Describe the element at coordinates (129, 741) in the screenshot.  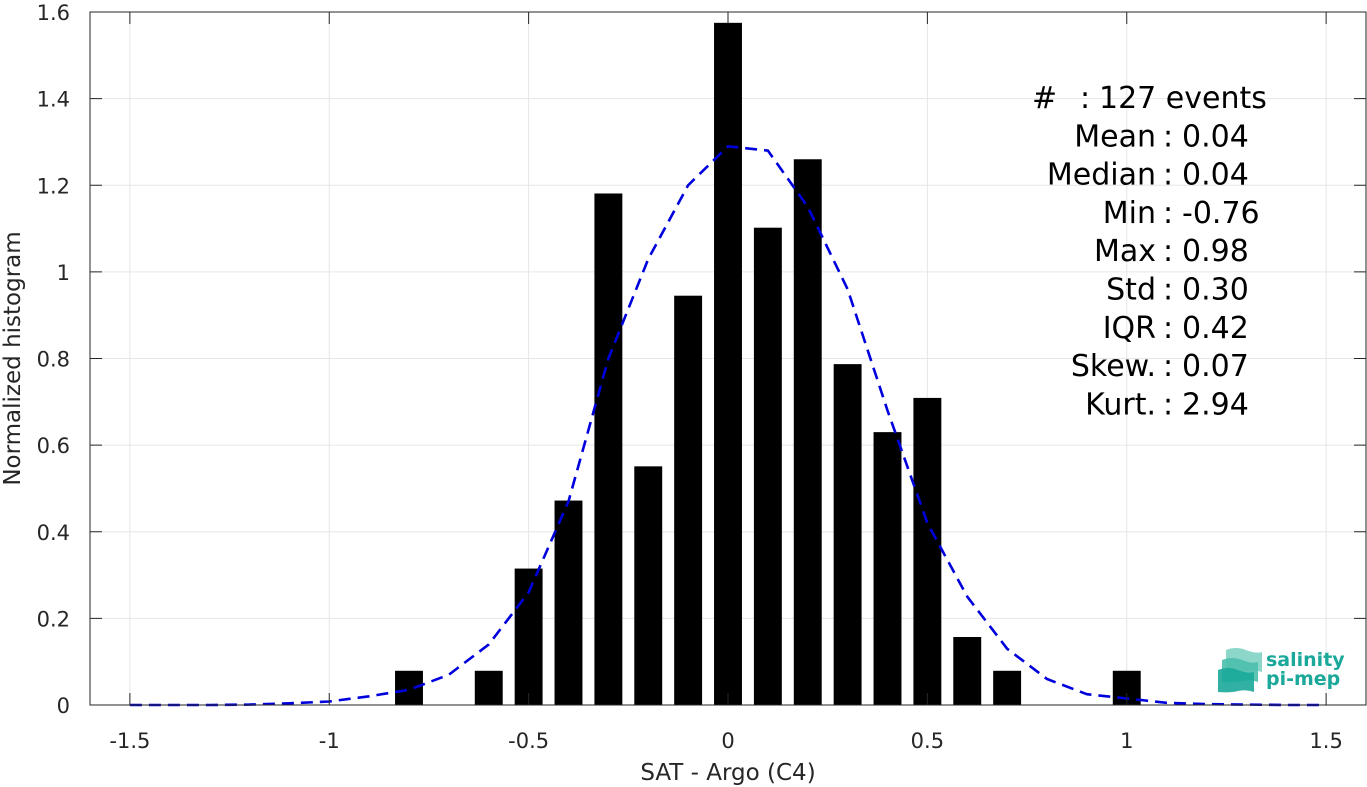
I see `x-tick-label: -1.5` at that location.